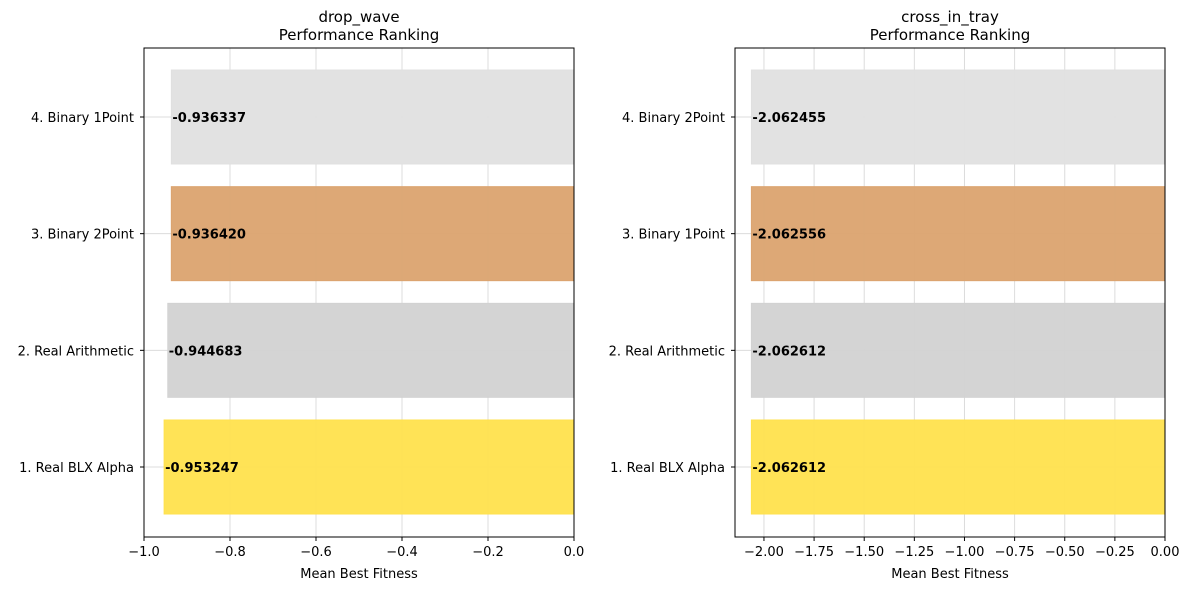 The height and width of the screenshot is (589, 1189). I want to click on x-tick-label: −2.00, so click(764, 552).